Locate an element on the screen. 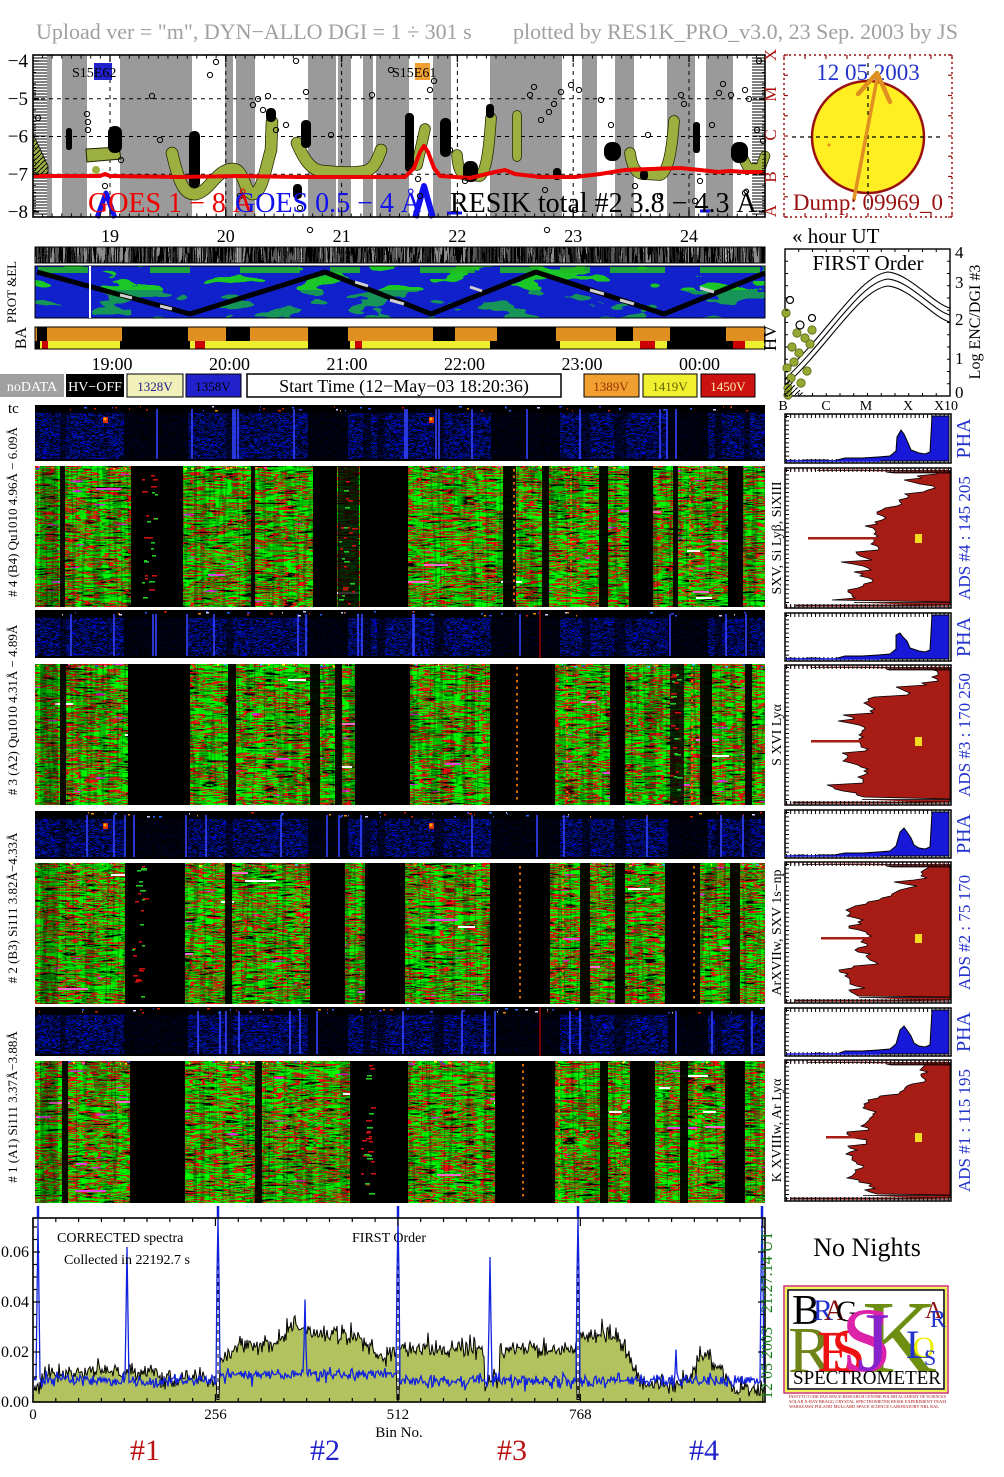 This screenshot has height=1477, width=1004. svg-text: 12 05 2003 is located at coordinates (767, 1363).